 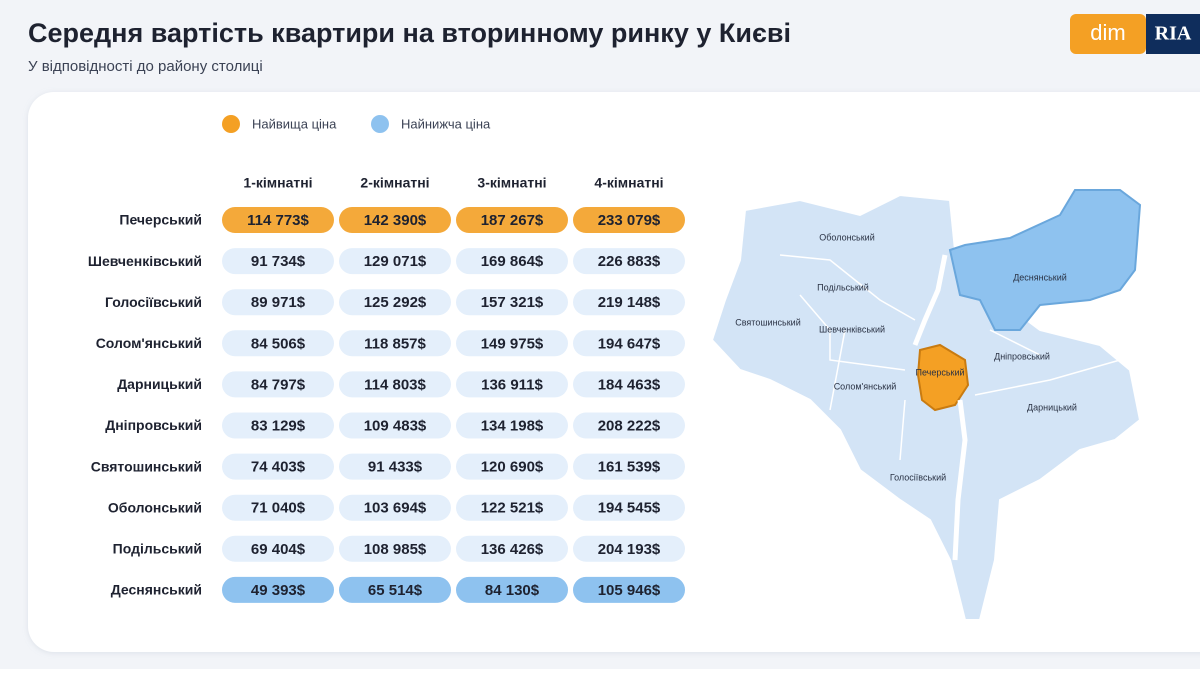 I want to click on map-desnianskyi, so click(x=1045, y=260).